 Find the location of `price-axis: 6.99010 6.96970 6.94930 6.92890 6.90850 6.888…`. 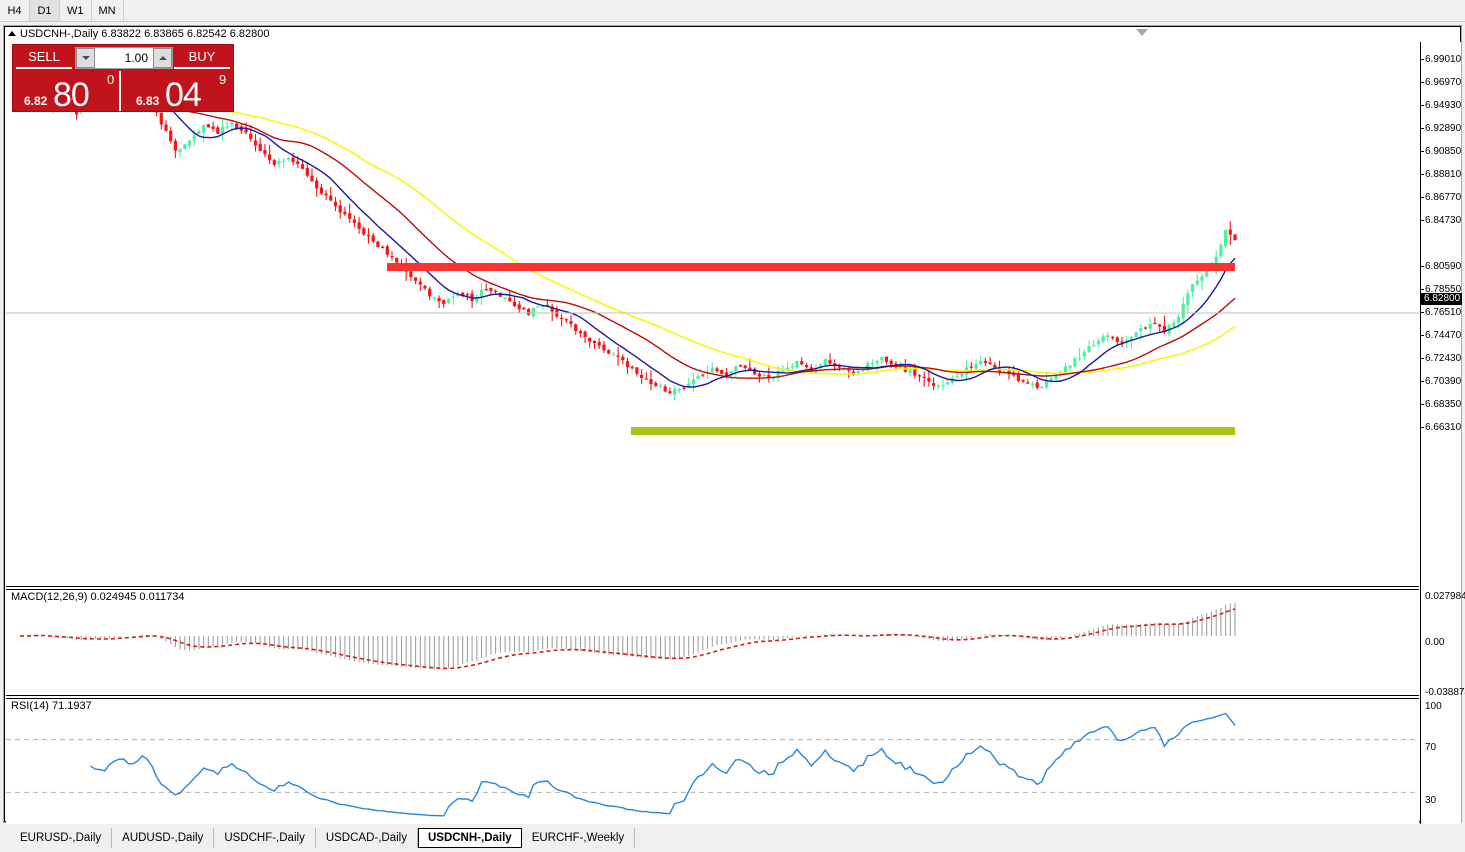

price-axis: 6.99010 6.96970 6.94930 6.92890 6.90850 6.888… is located at coordinates (1442, 445).